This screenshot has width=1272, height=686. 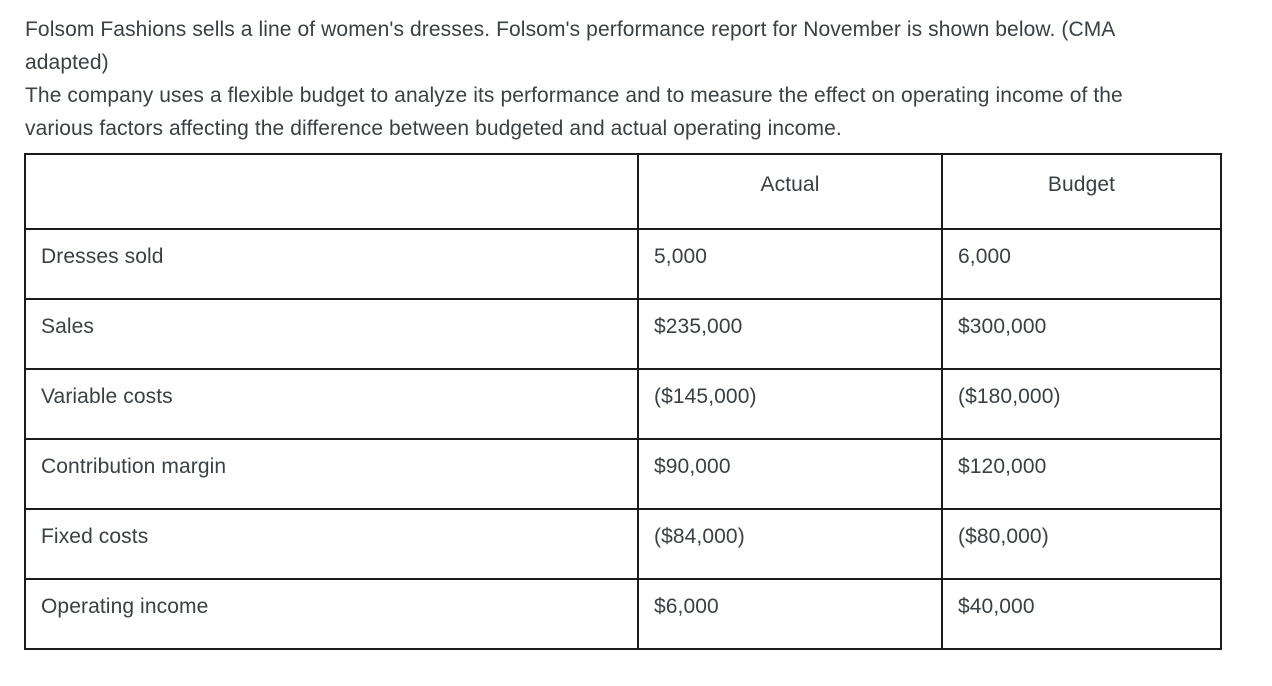 What do you see at coordinates (331, 544) in the screenshot?
I see `row-label: Fixed costs` at bounding box center [331, 544].